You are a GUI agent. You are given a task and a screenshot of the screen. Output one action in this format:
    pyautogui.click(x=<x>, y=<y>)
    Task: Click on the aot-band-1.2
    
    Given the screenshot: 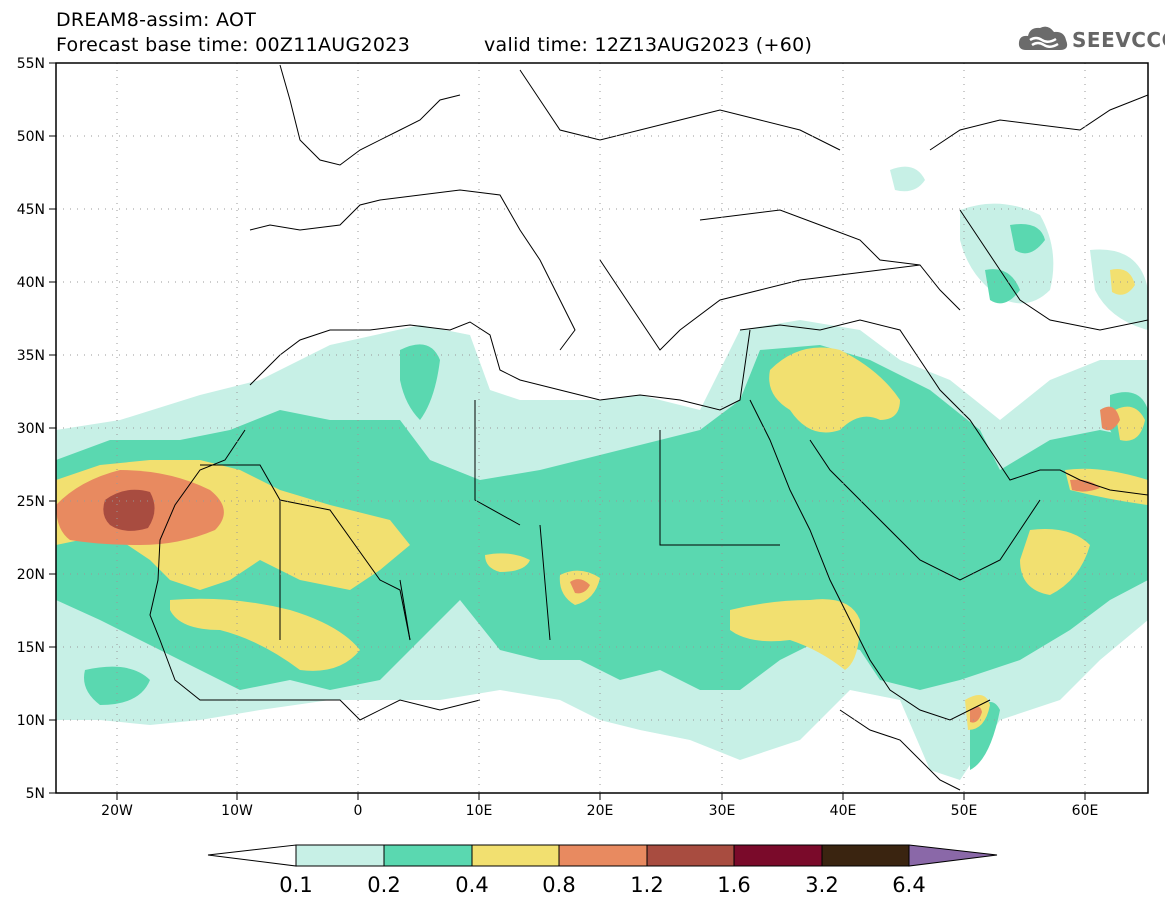 What is the action you would take?
    pyautogui.click(x=129, y=510)
    